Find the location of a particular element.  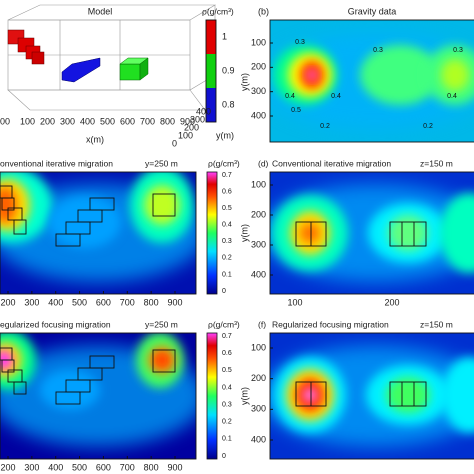

model-colorbar is located at coordinates (211, 71).